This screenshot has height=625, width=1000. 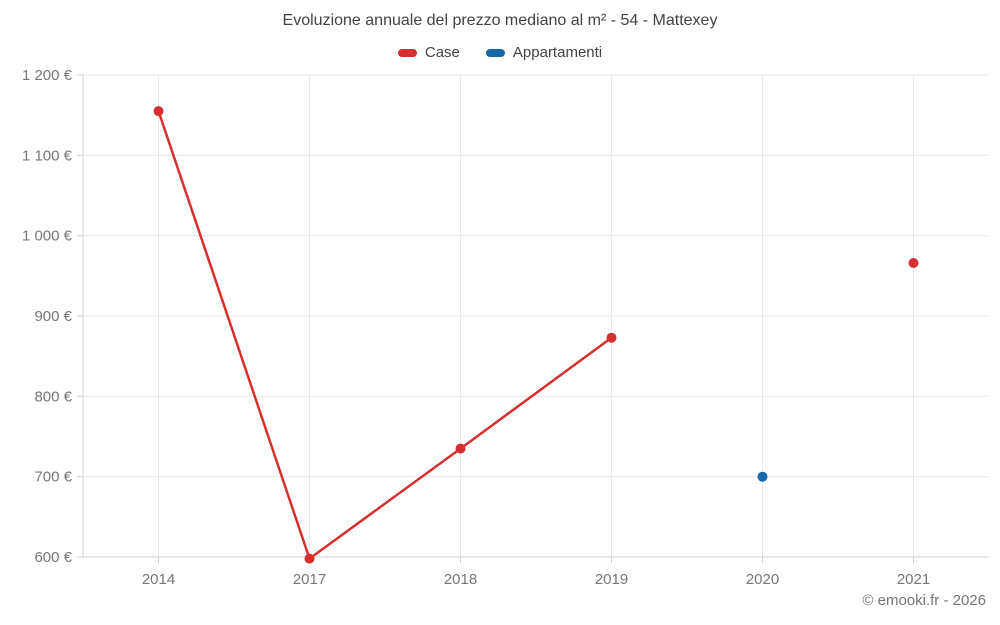 I want to click on x-tick-label: 2014, so click(x=158, y=579).